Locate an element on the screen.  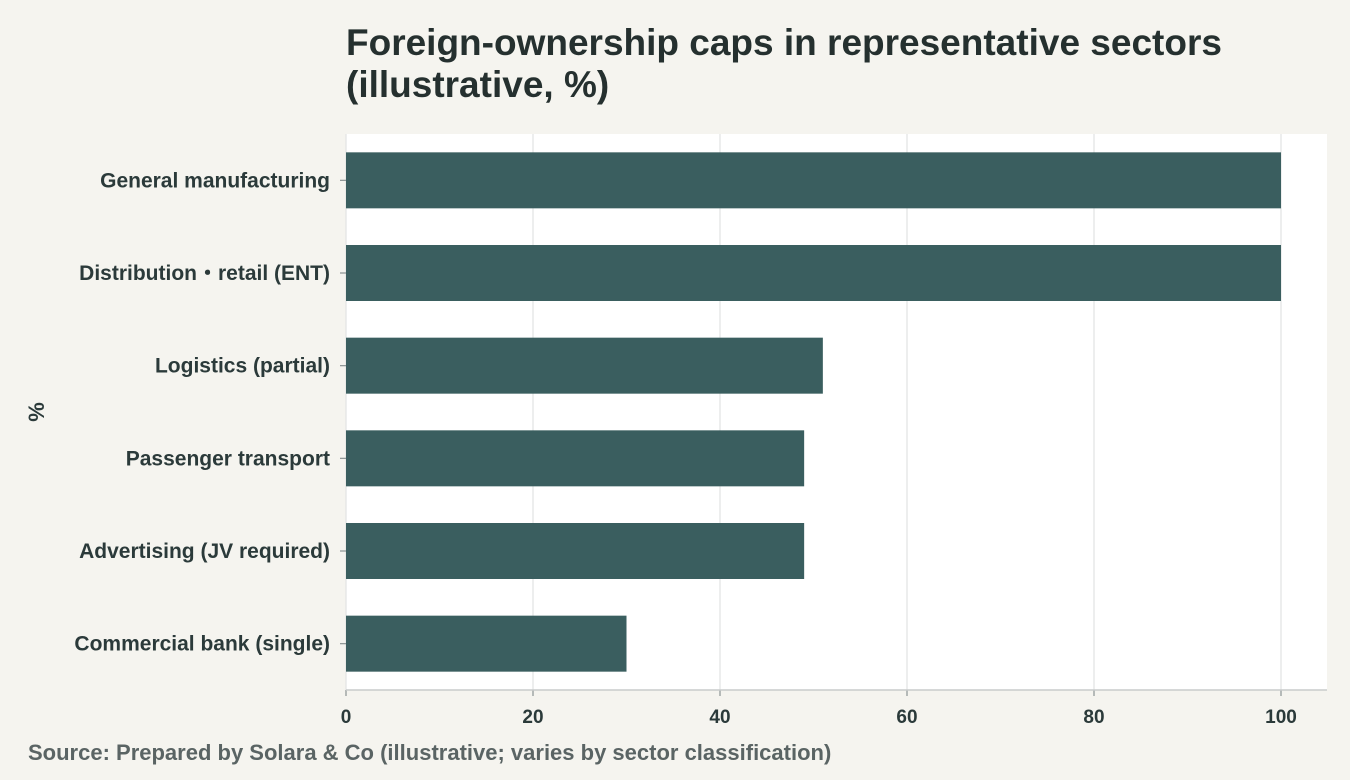
y-axis-label: % is located at coordinates (36, 412).